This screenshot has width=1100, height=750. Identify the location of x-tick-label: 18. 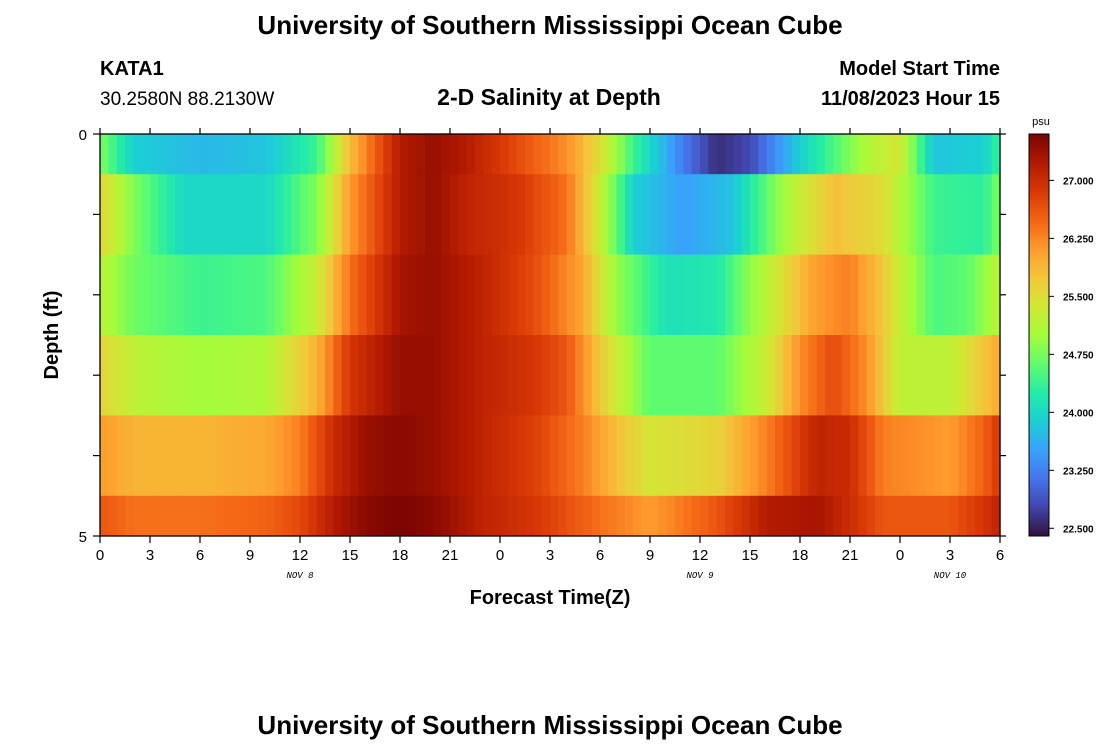
(400, 555).